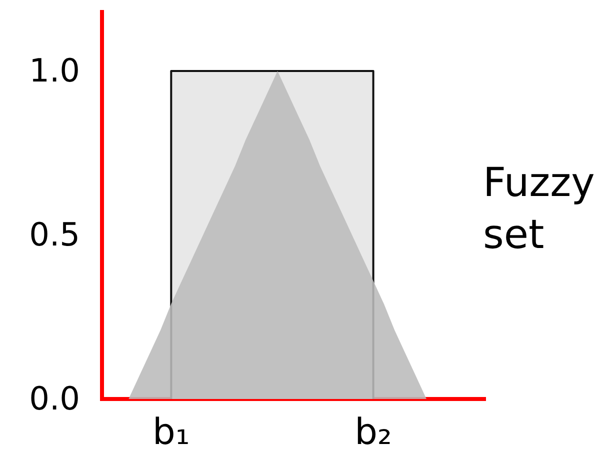  Describe the element at coordinates (539, 209) in the screenshot. I see `annotation: Fuzzy set` at that location.